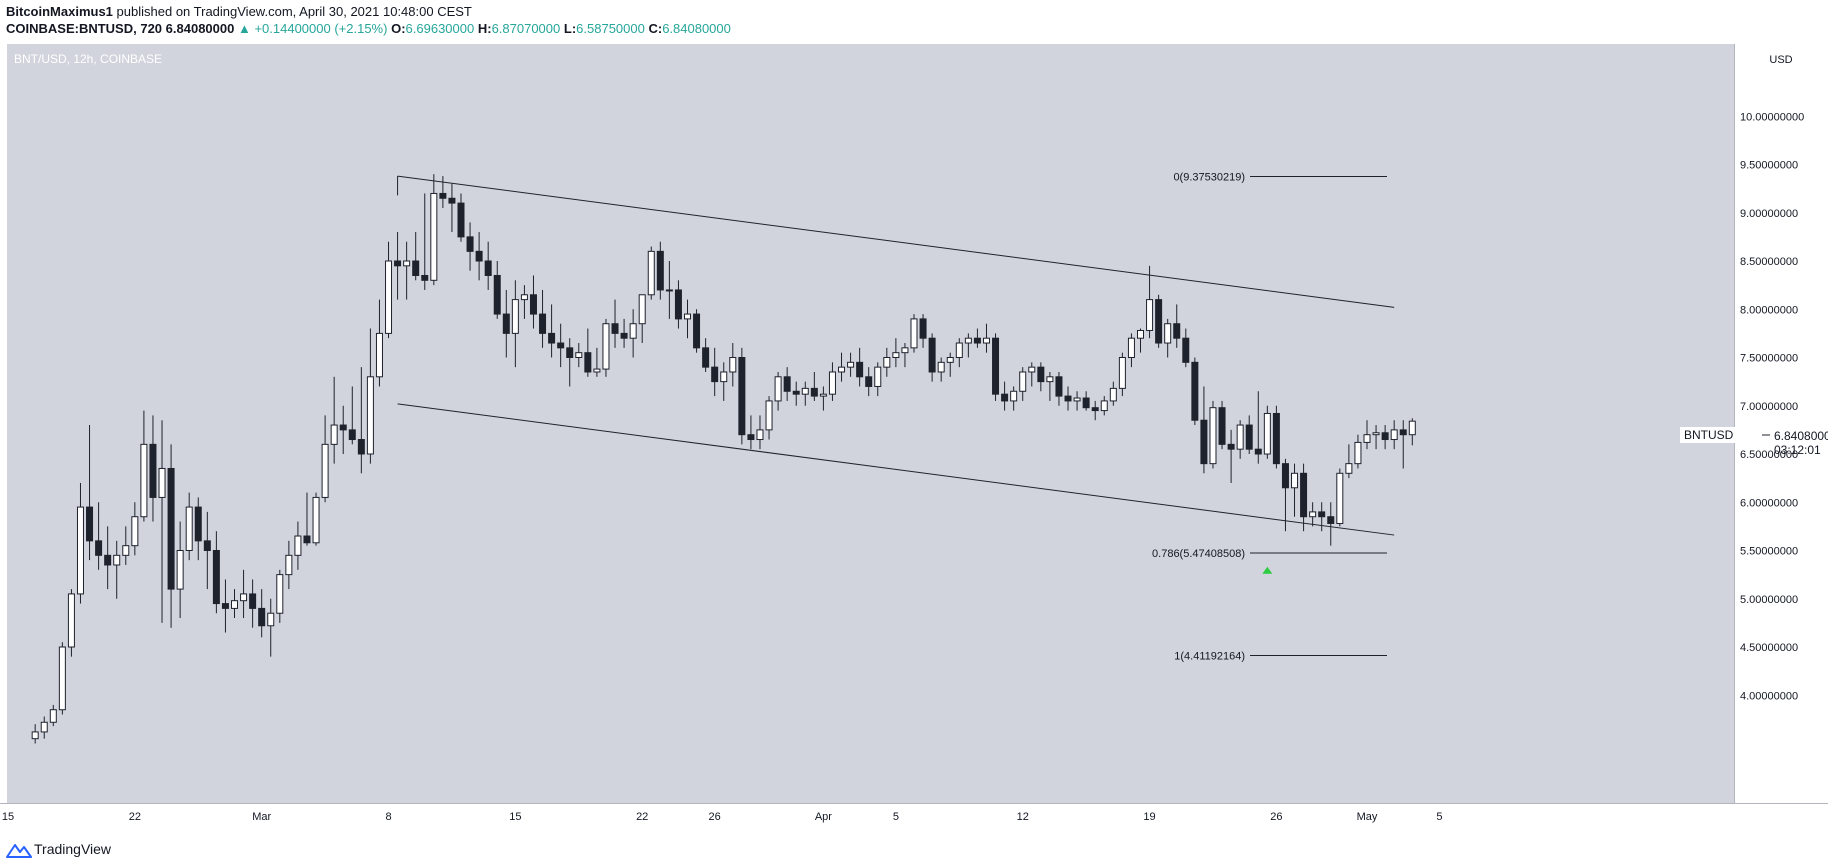  I want to click on x-tick-label: 26, so click(715, 817).